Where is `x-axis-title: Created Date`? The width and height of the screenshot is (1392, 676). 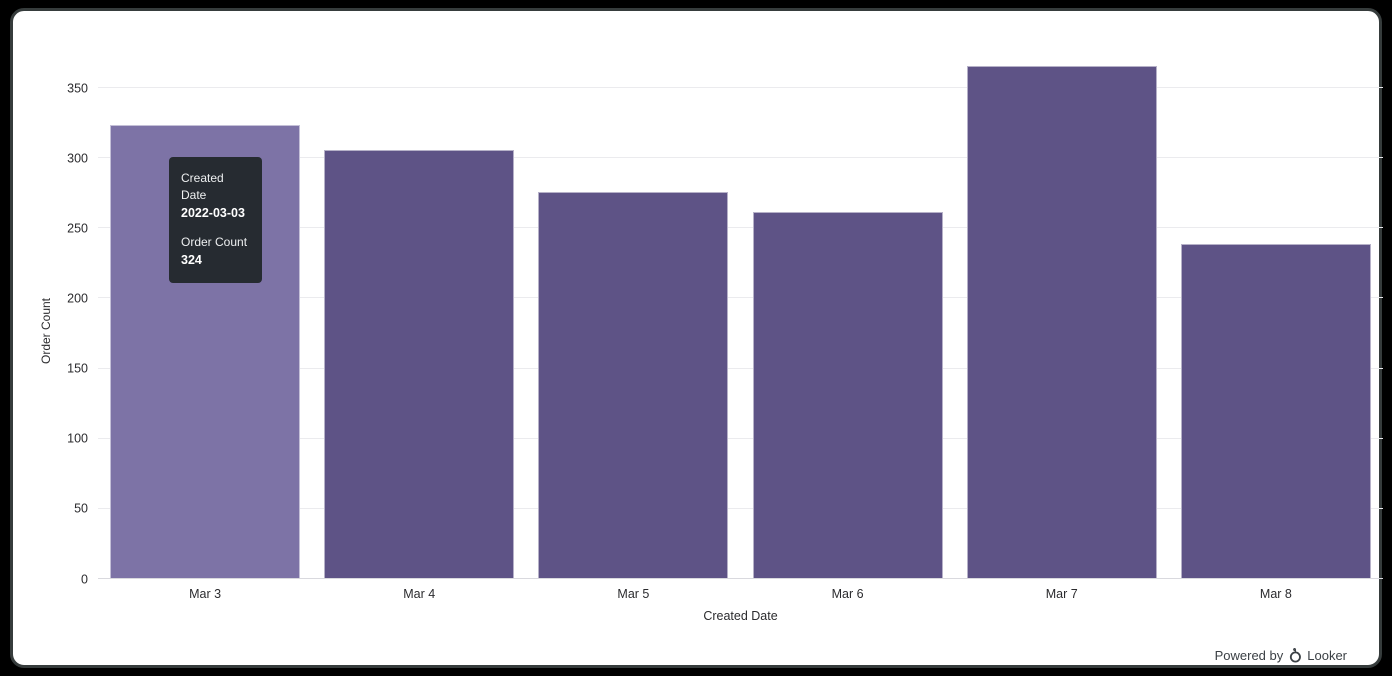
x-axis-title: Created Date is located at coordinates (740, 616).